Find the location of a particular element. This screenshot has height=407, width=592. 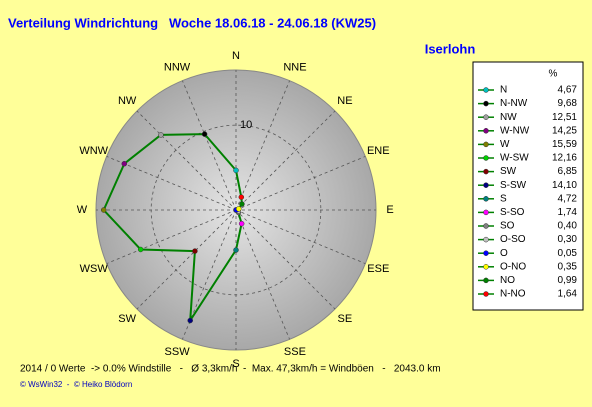

direction-label: SW is located at coordinates (127, 319).